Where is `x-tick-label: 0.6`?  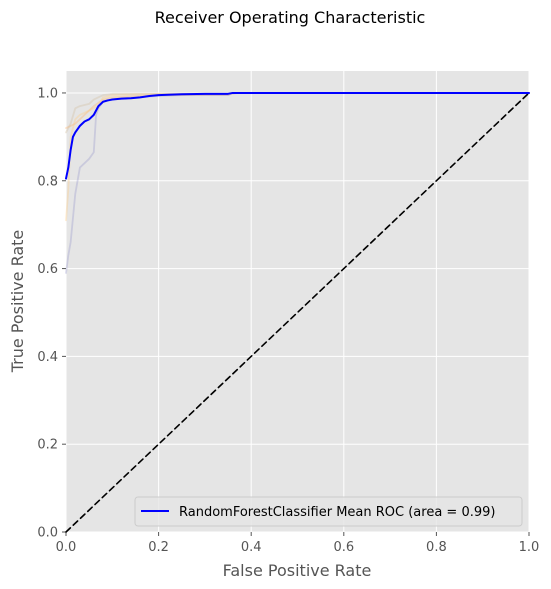 x-tick-label: 0.6 is located at coordinates (343, 547).